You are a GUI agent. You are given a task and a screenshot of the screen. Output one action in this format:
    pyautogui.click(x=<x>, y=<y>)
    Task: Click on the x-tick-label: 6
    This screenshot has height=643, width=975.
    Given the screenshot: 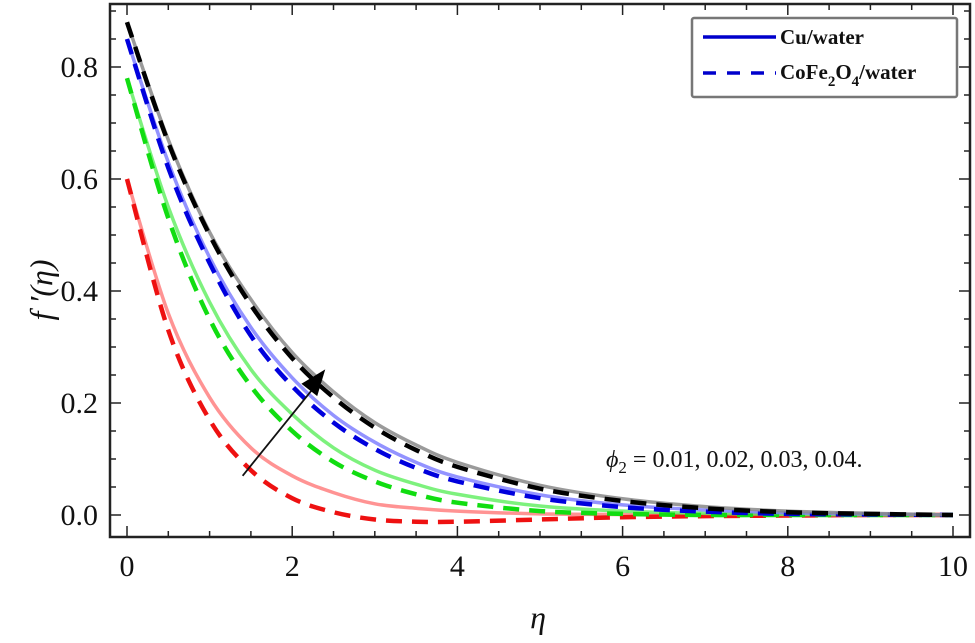 What is the action you would take?
    pyautogui.click(x=622, y=566)
    